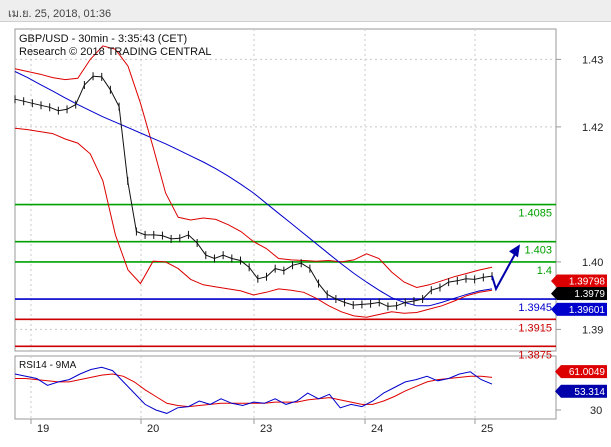 This screenshot has width=611, height=447. I want to click on x-tick-label: 23, so click(266, 429).